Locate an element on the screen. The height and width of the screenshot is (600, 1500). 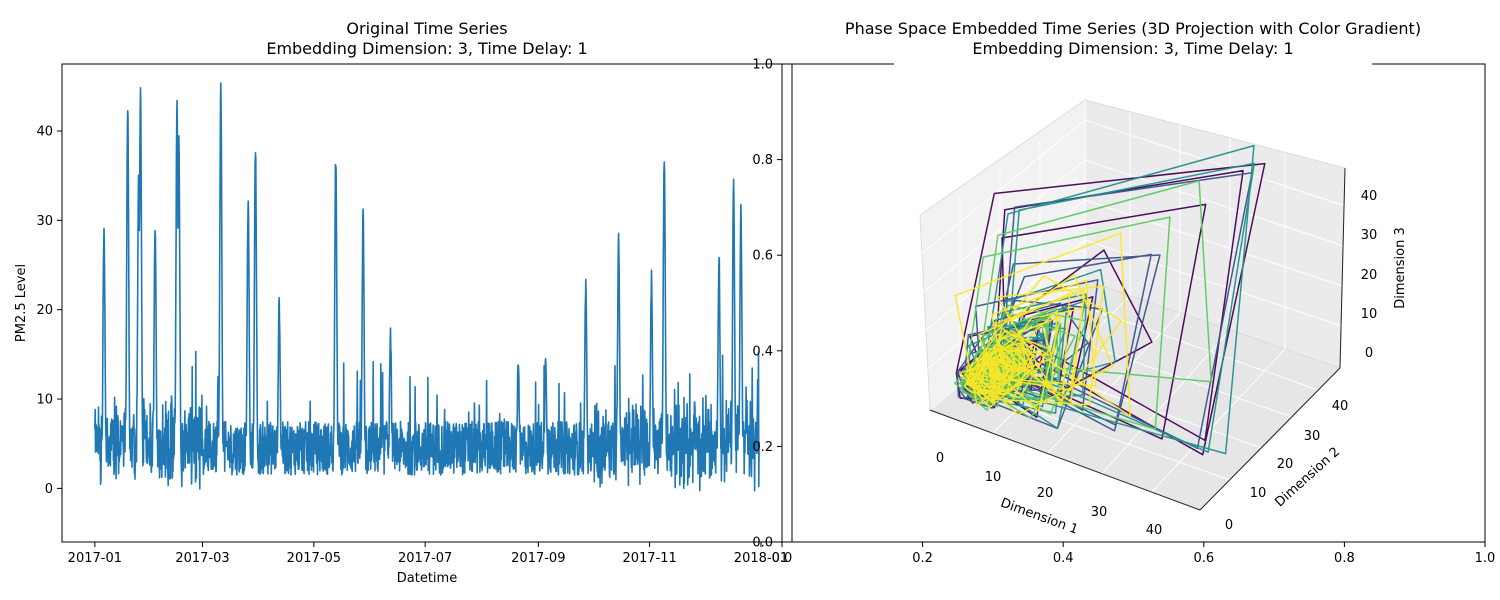
chart1-y-axis: 0 10 20 30 40 is located at coordinates (49, 311).